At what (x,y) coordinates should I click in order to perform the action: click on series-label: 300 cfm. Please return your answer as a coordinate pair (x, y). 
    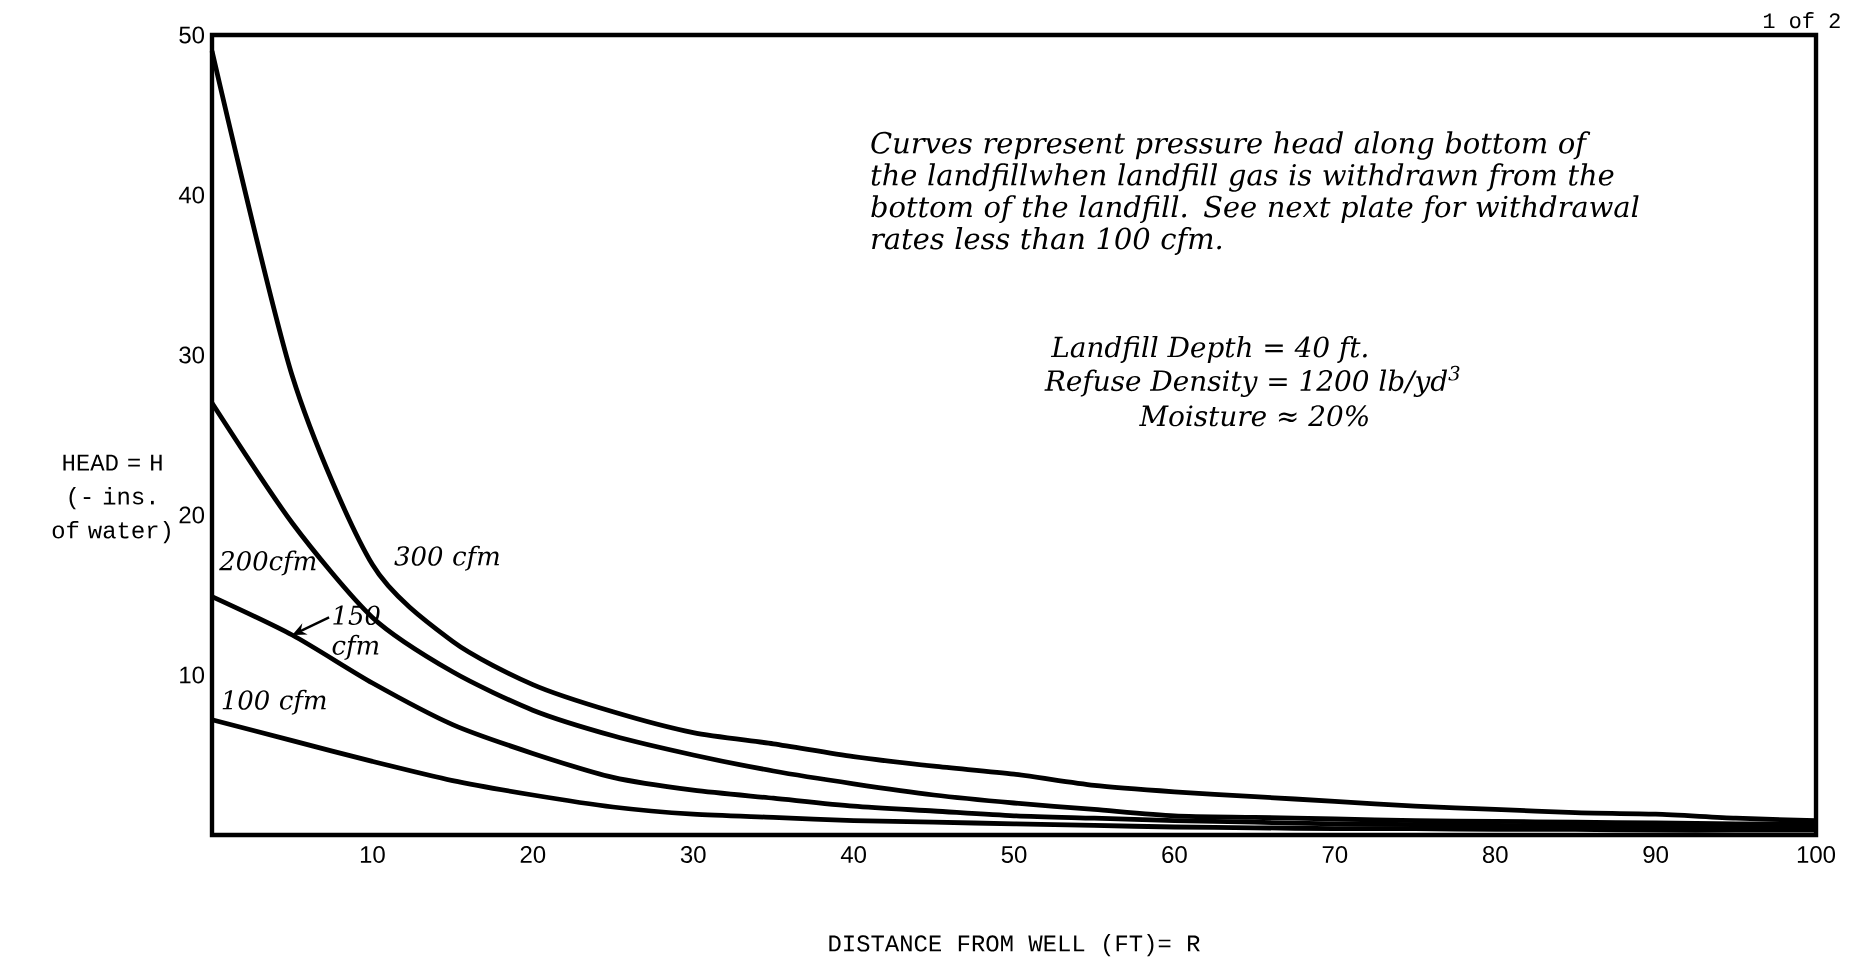
    Looking at the image, I should click on (446, 558).